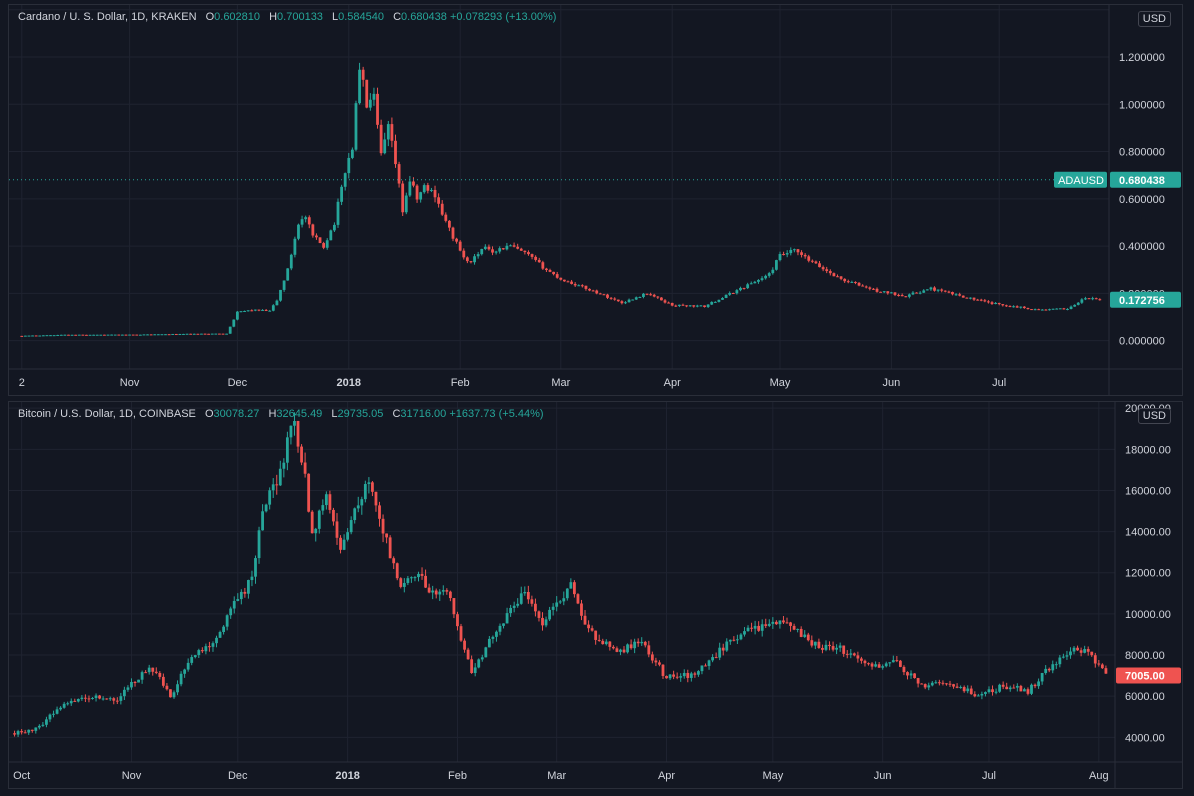 The image size is (1194, 796). What do you see at coordinates (1154, 416) in the screenshot?
I see `btc-currency-badge: USD` at bounding box center [1154, 416].